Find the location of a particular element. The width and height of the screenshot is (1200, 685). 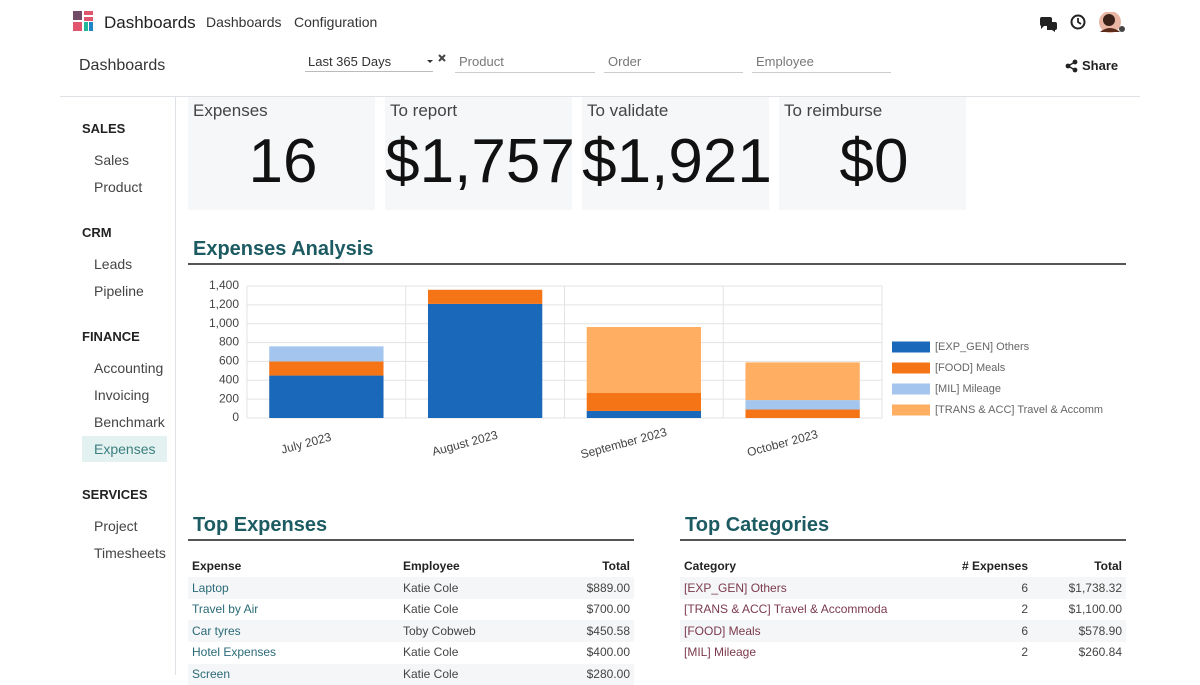

y-tick-label: 1,200 is located at coordinates (224, 304).